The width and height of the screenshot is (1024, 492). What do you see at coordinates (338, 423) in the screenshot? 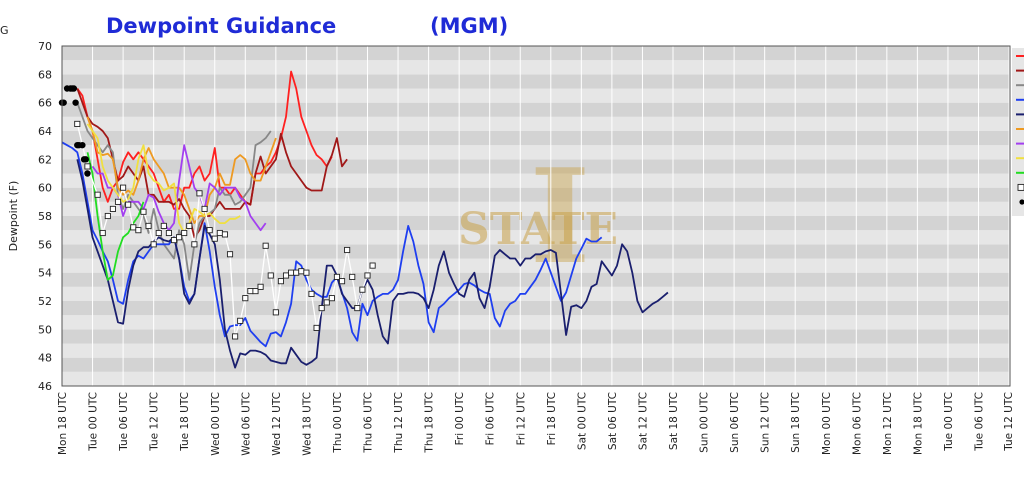
I see `x-tick-label: Thu 00 UTC` at bounding box center [338, 423].